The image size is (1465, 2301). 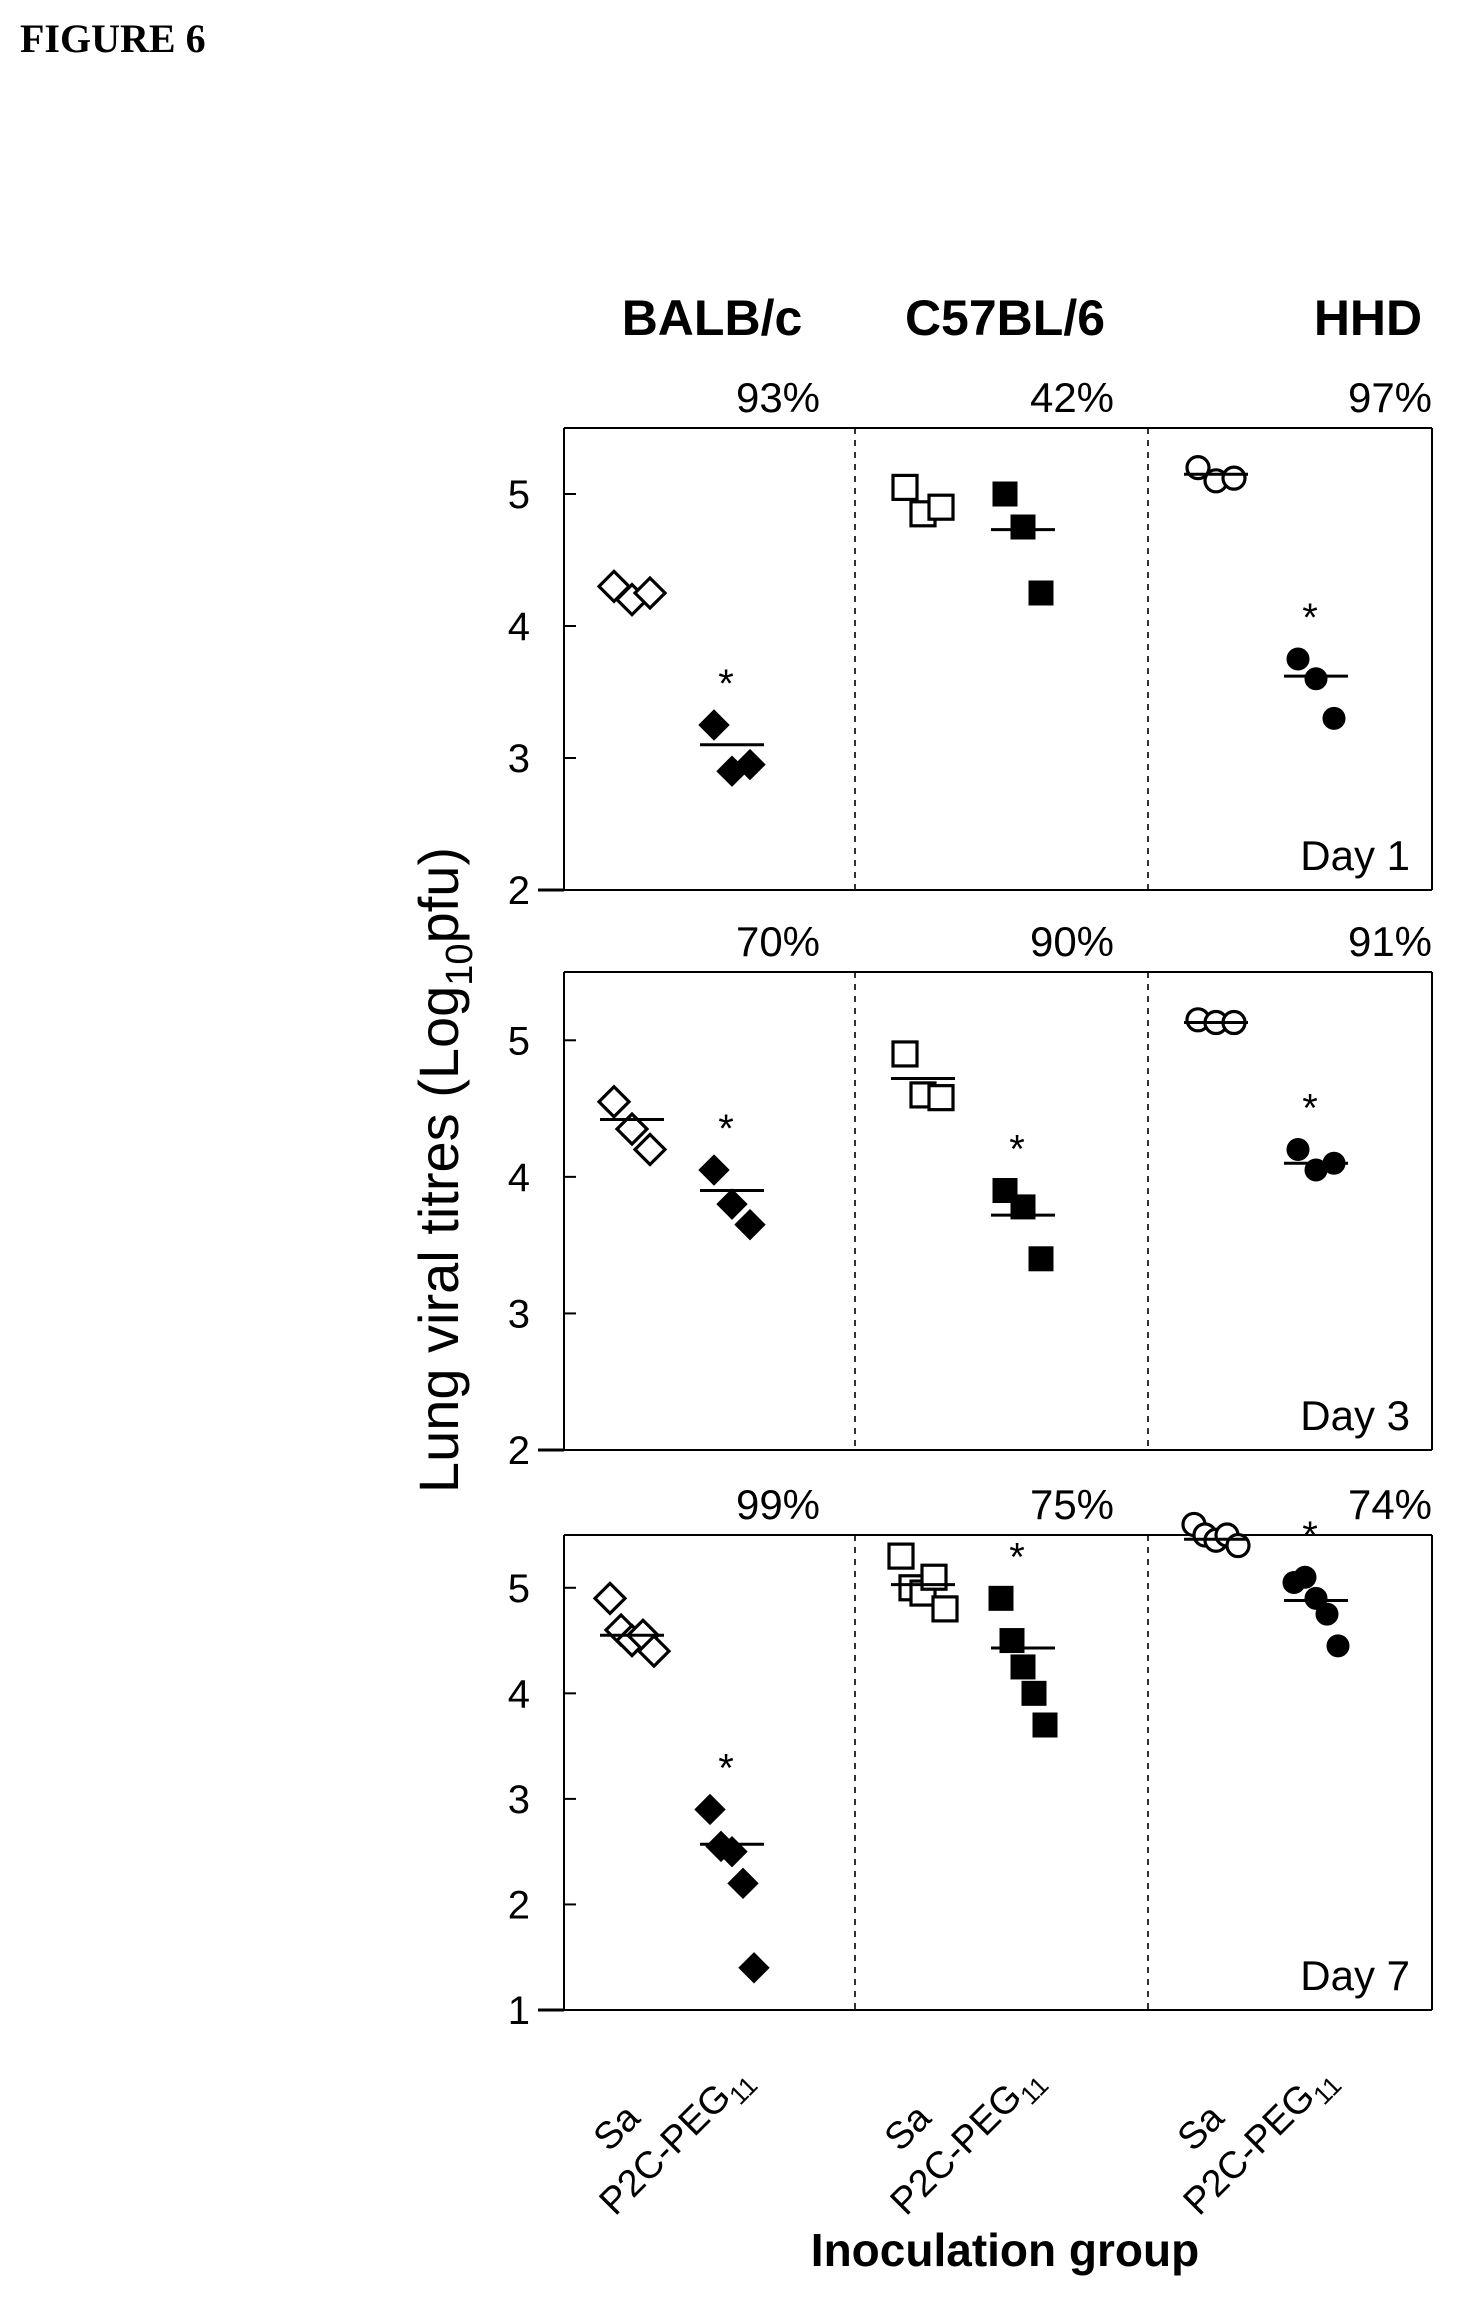 I want to click on day-label: Day 3, so click(x=1355, y=1415).